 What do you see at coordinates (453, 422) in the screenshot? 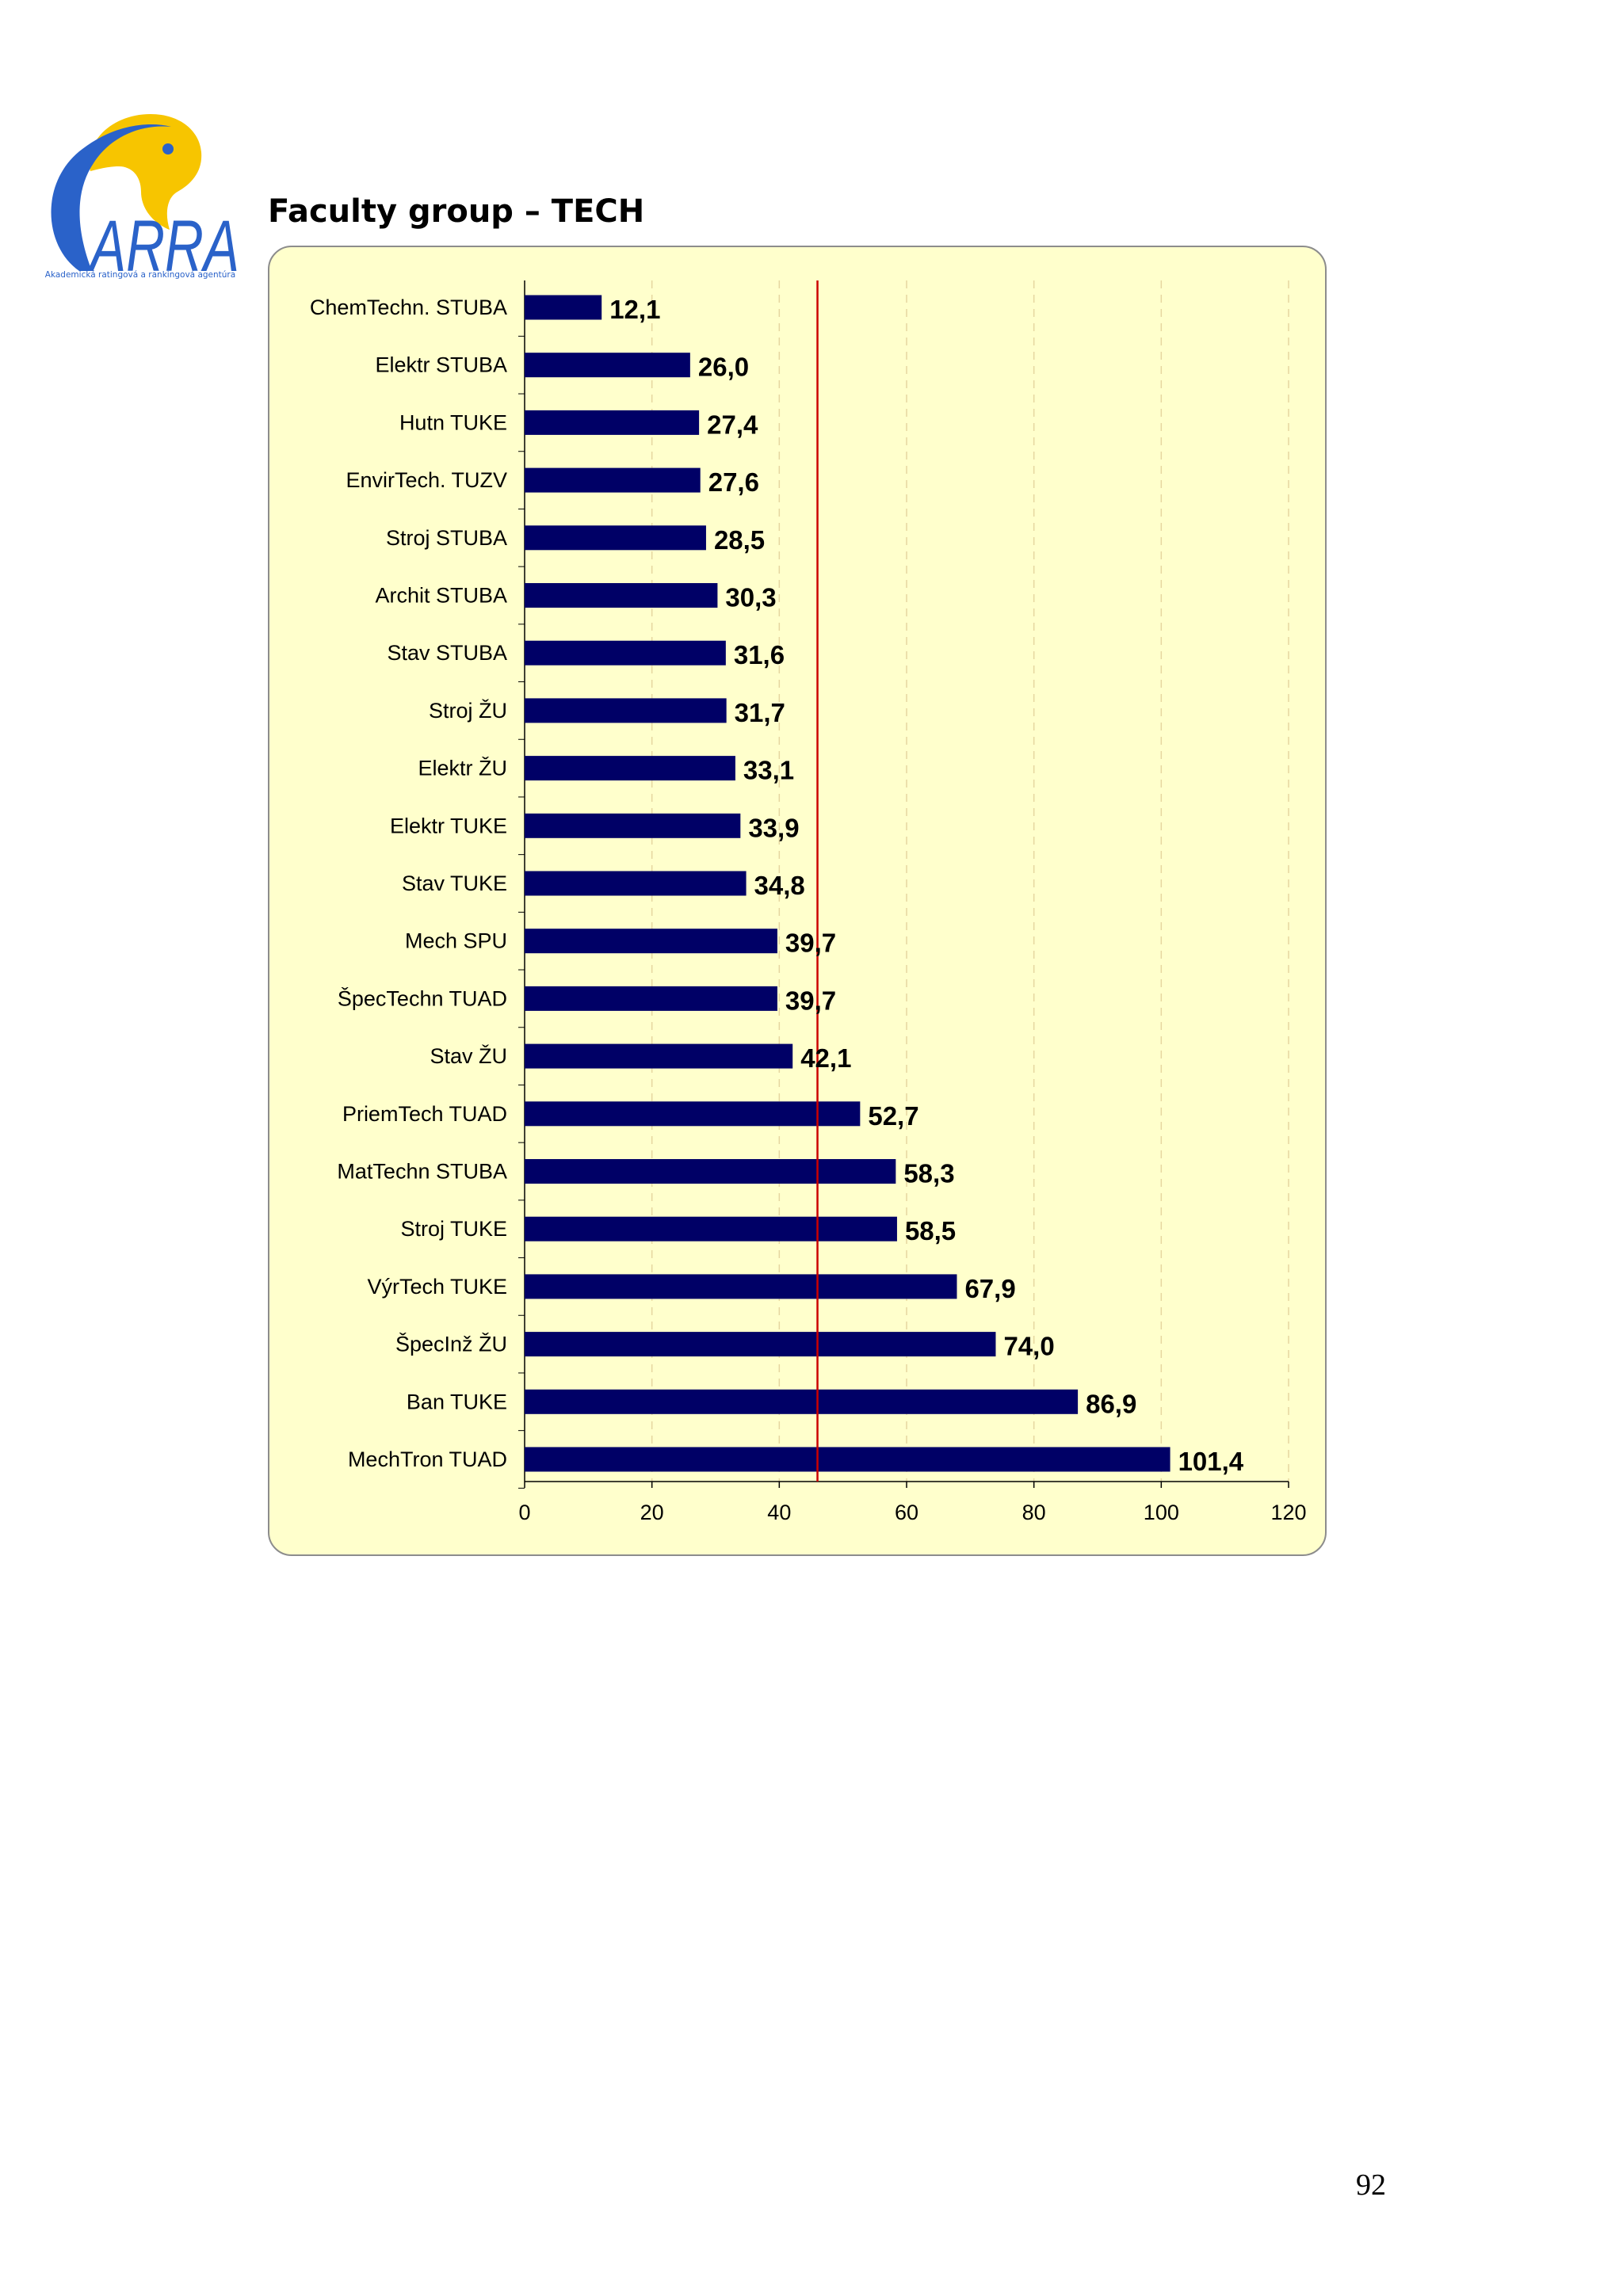
I see `category-label: Hutn TUKE` at bounding box center [453, 422].